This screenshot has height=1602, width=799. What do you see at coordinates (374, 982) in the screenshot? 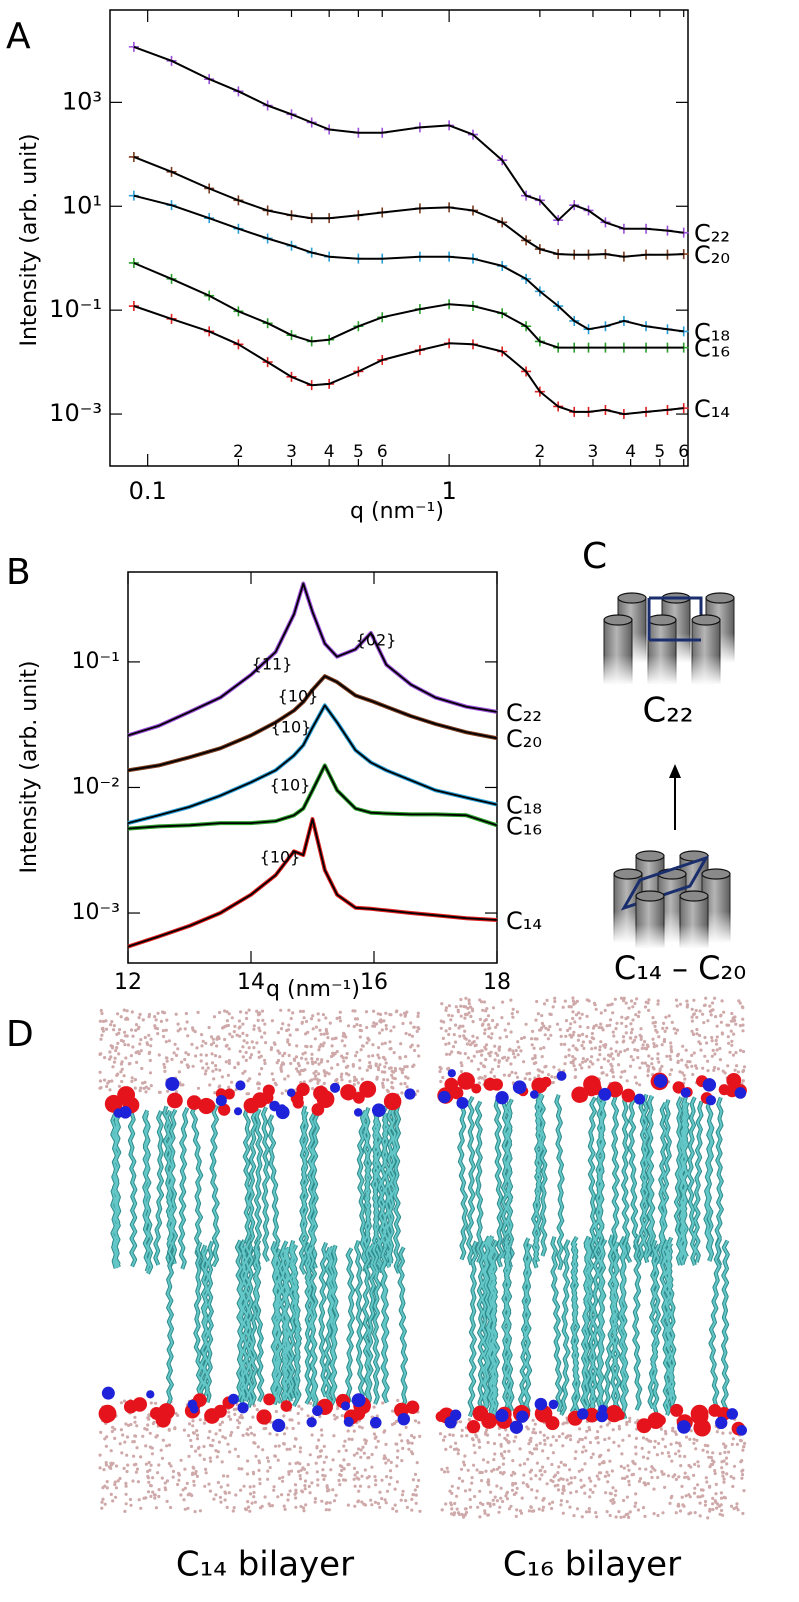
I see `x-tick-label: 16` at bounding box center [374, 982].